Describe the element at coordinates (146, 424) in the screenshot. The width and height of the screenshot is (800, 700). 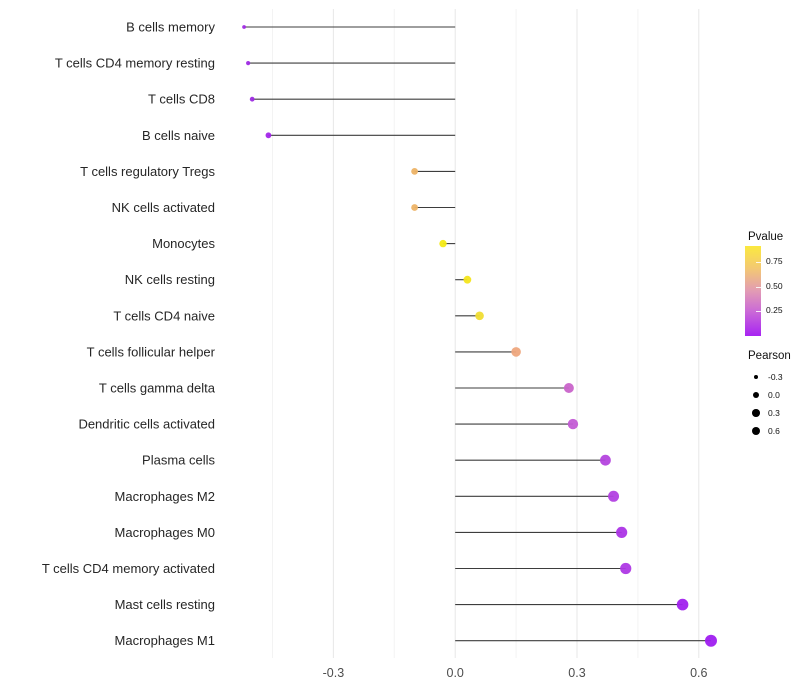
I see `category-label: Dendritic cells activated` at that location.